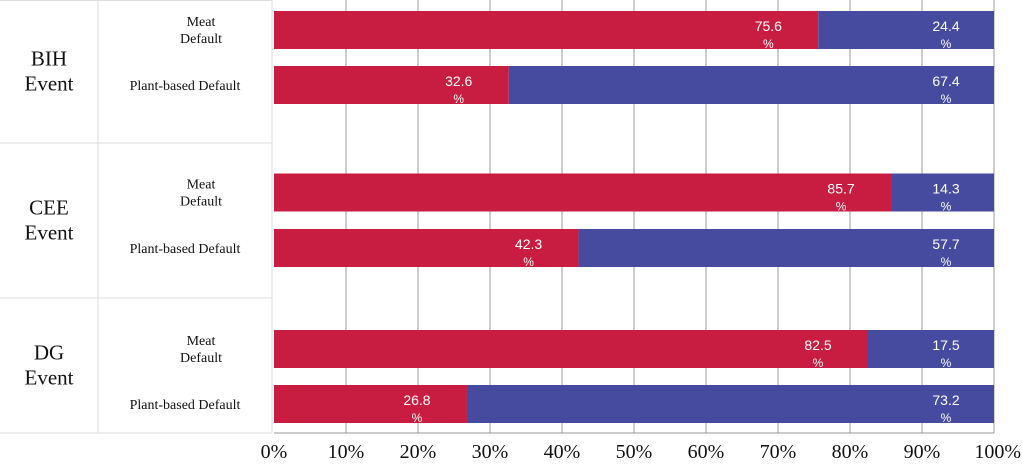 The image size is (1022, 466). What do you see at coordinates (490, 452) in the screenshot?
I see `x-tick-label: 30%` at bounding box center [490, 452].